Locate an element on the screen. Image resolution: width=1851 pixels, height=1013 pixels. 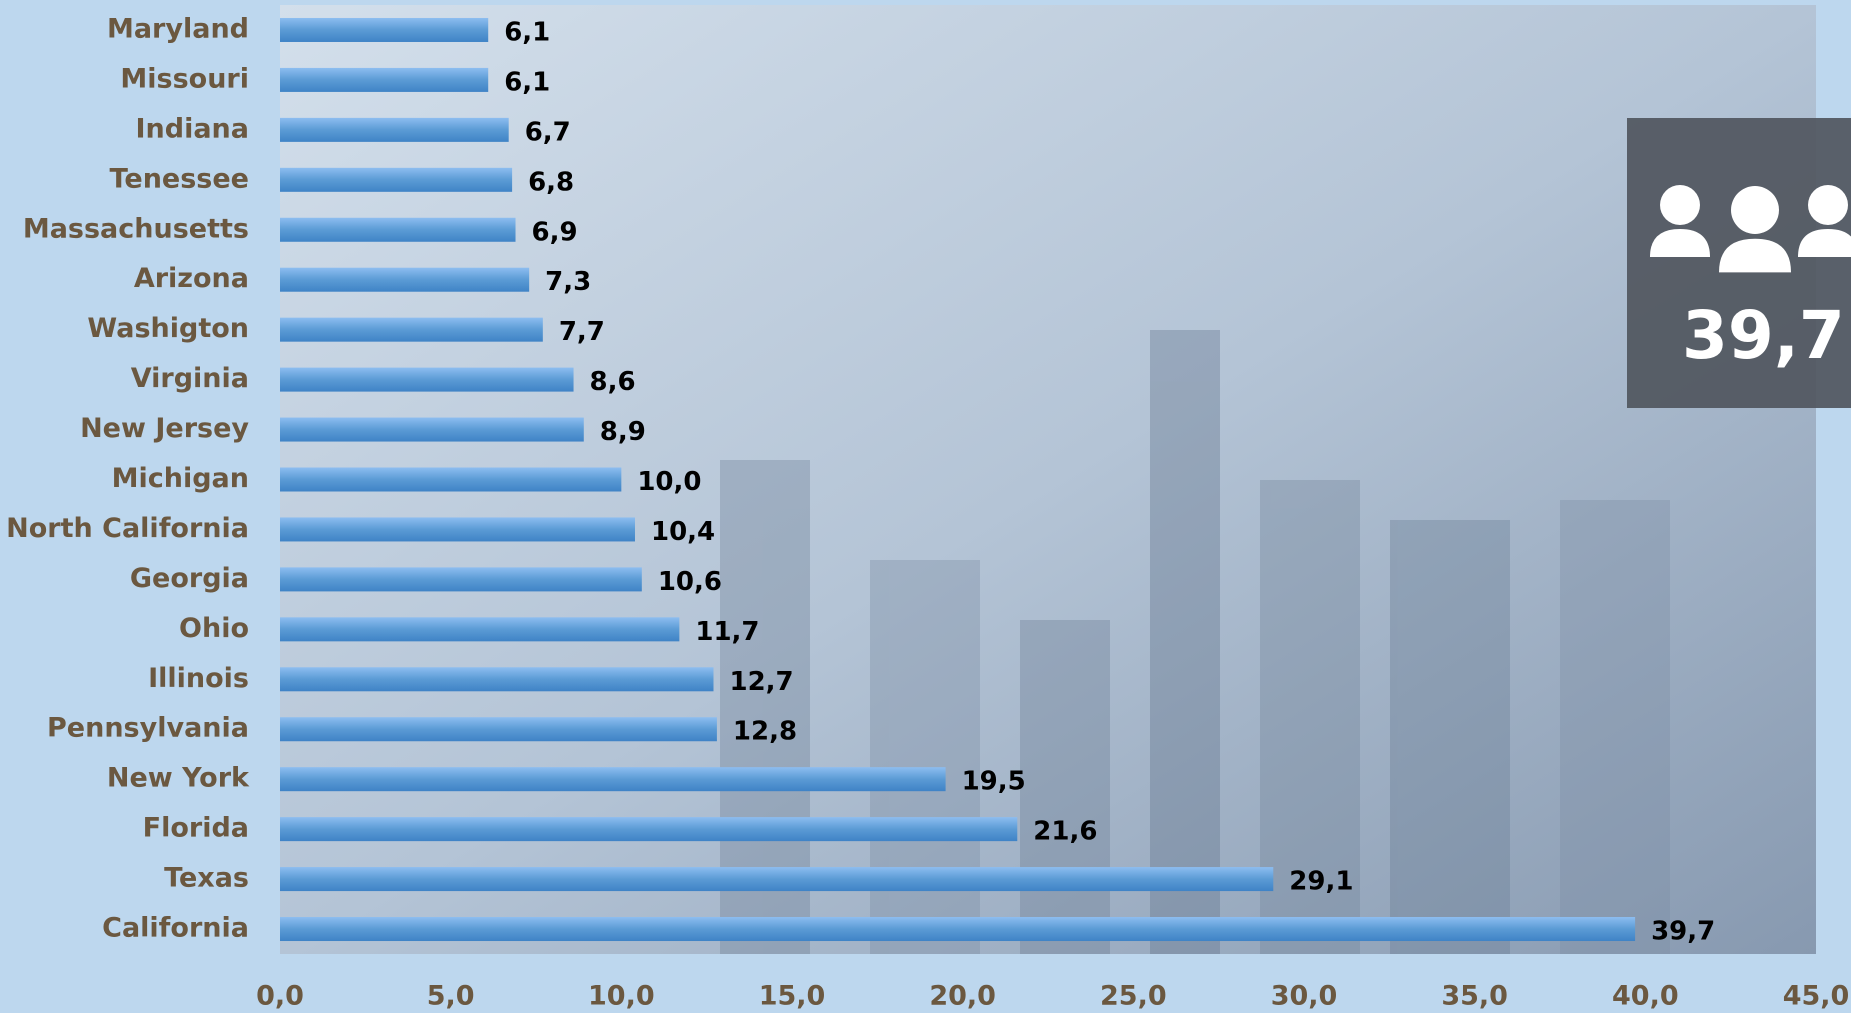
kpi-card: 39,7 is located at coordinates (1739, 263).